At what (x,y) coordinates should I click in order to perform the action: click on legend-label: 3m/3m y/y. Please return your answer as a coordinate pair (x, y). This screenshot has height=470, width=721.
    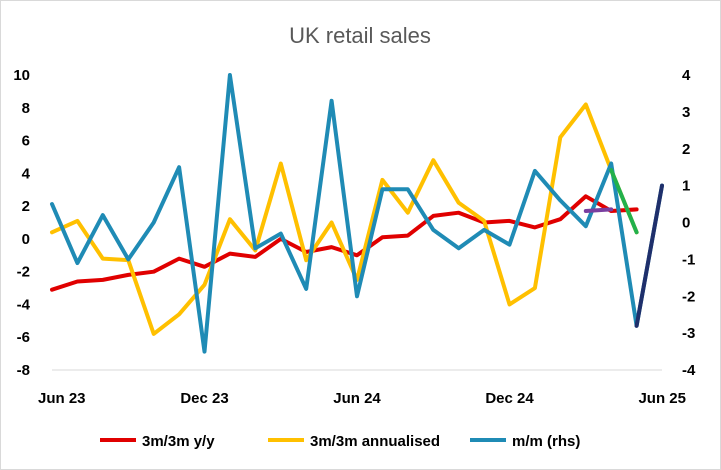
    Looking at the image, I should click on (178, 441).